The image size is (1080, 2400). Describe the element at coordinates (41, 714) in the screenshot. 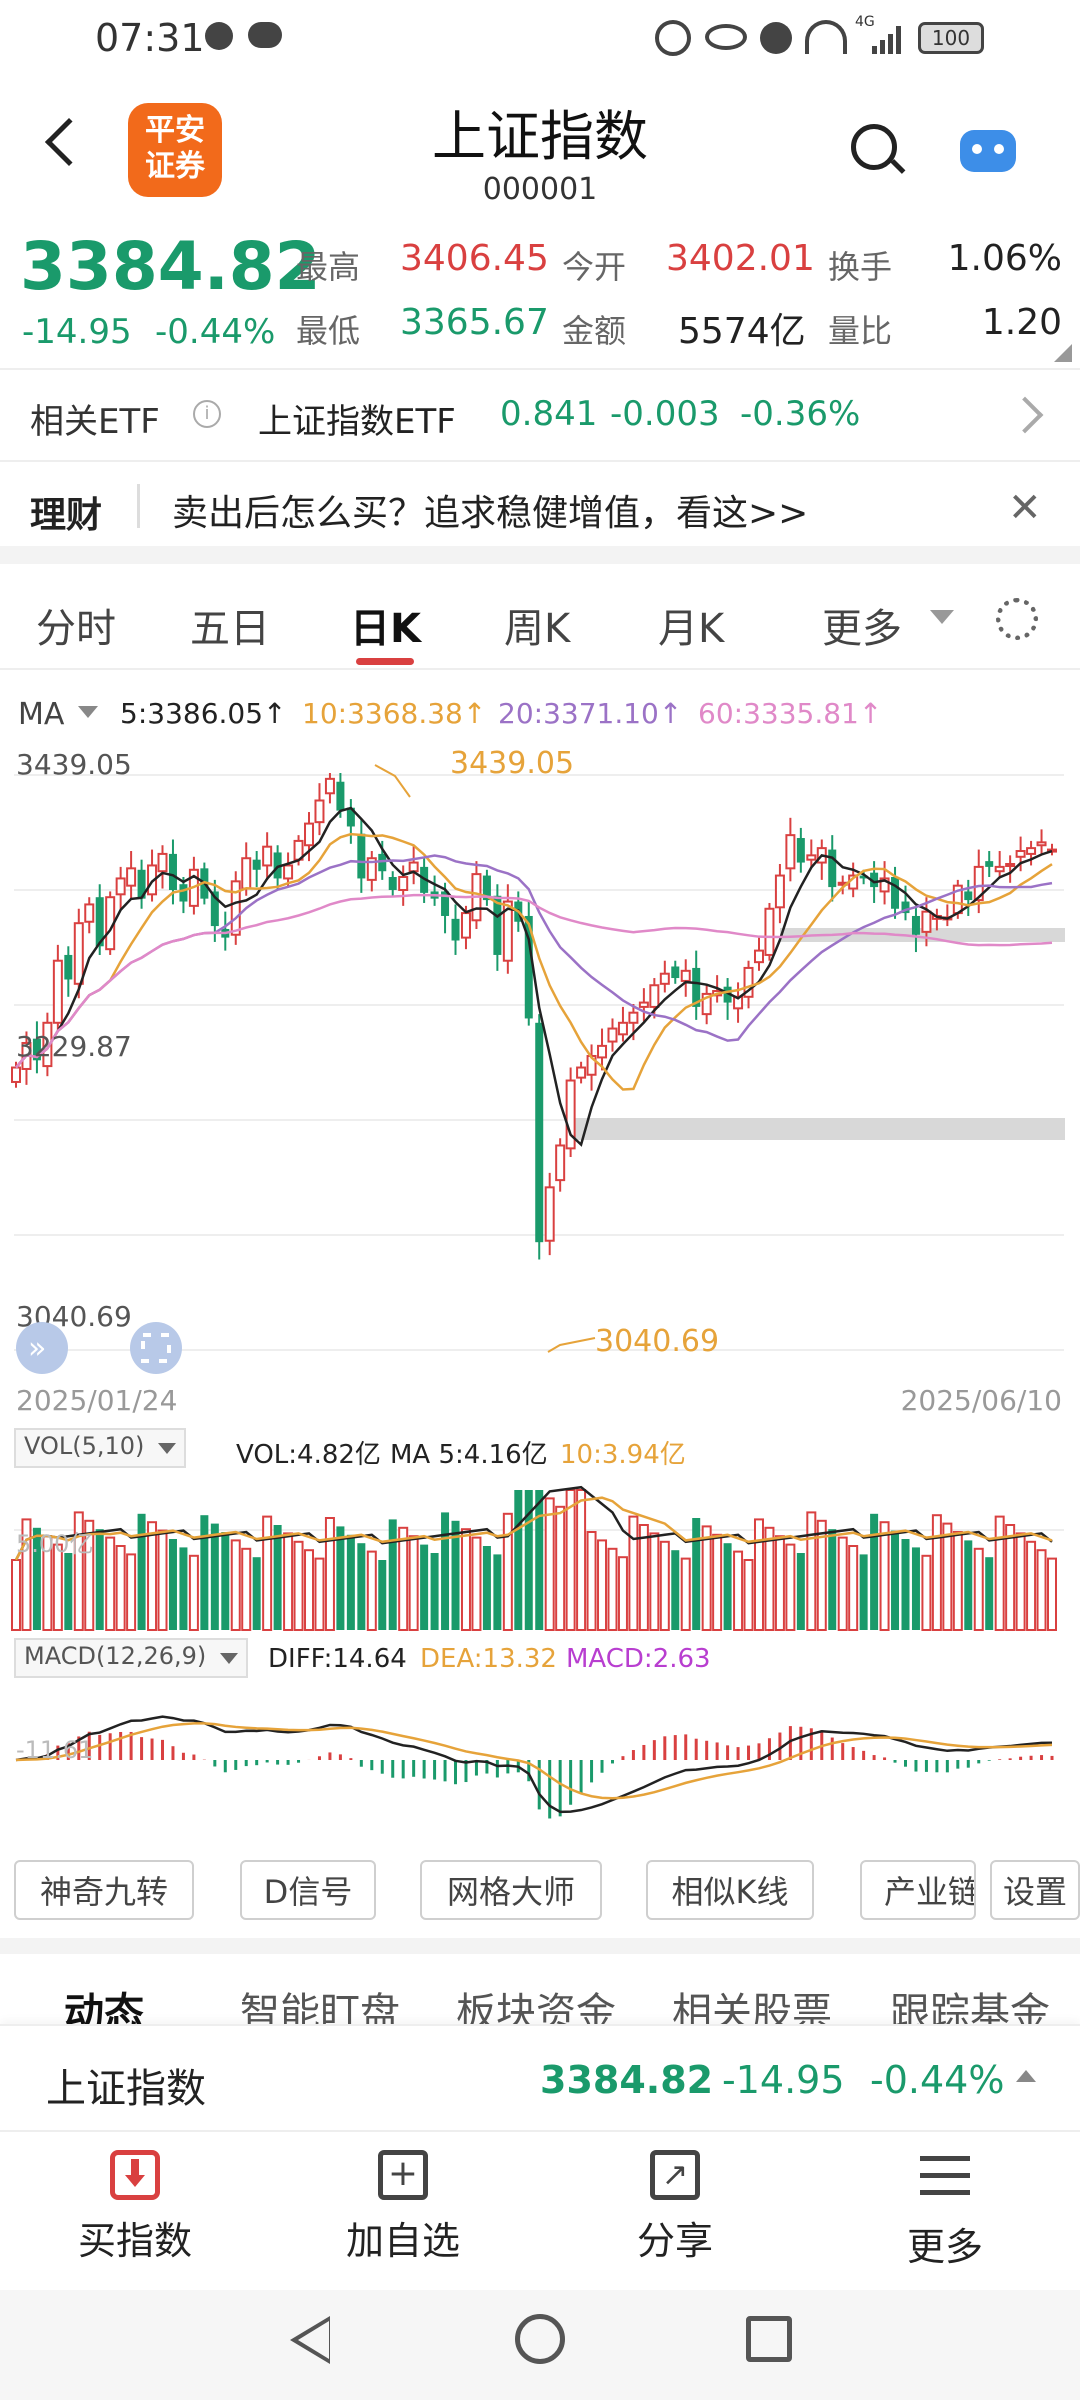

I see `ma-label: MA` at that location.